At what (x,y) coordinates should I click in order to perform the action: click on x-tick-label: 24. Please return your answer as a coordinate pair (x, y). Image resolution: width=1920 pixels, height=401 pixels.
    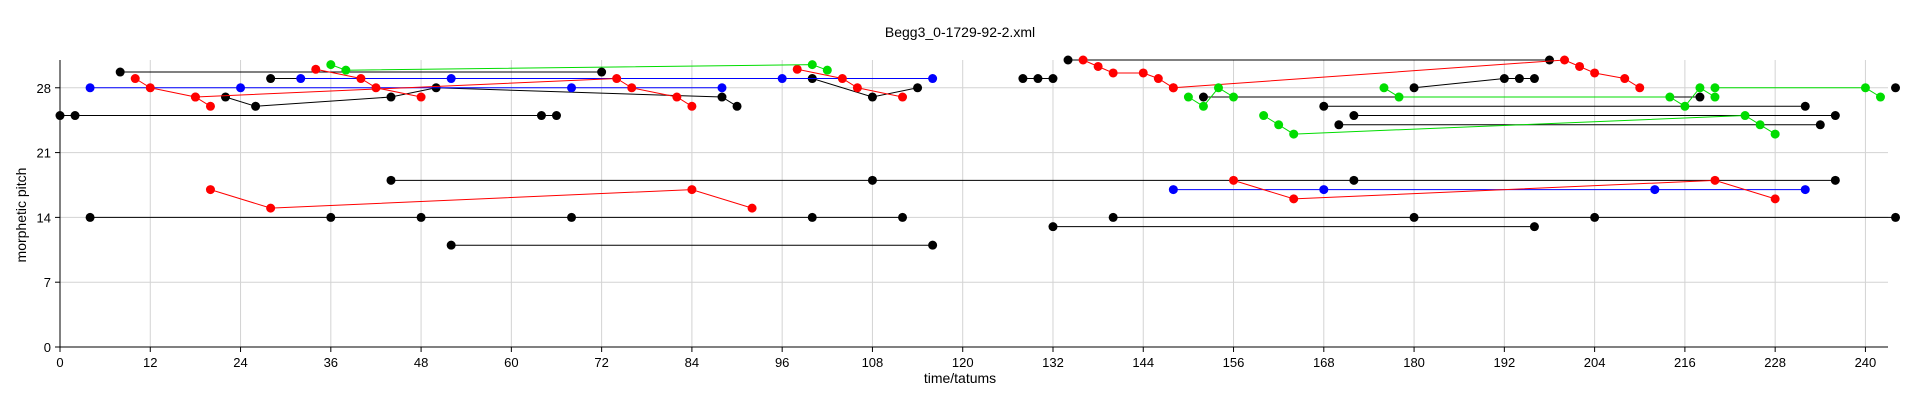
    Looking at the image, I should click on (240, 362).